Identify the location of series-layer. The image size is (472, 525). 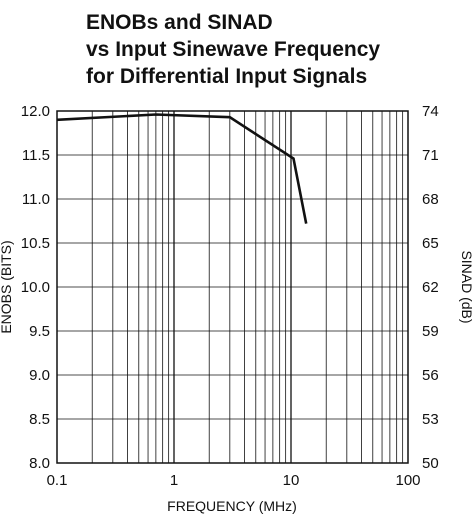
(182, 168).